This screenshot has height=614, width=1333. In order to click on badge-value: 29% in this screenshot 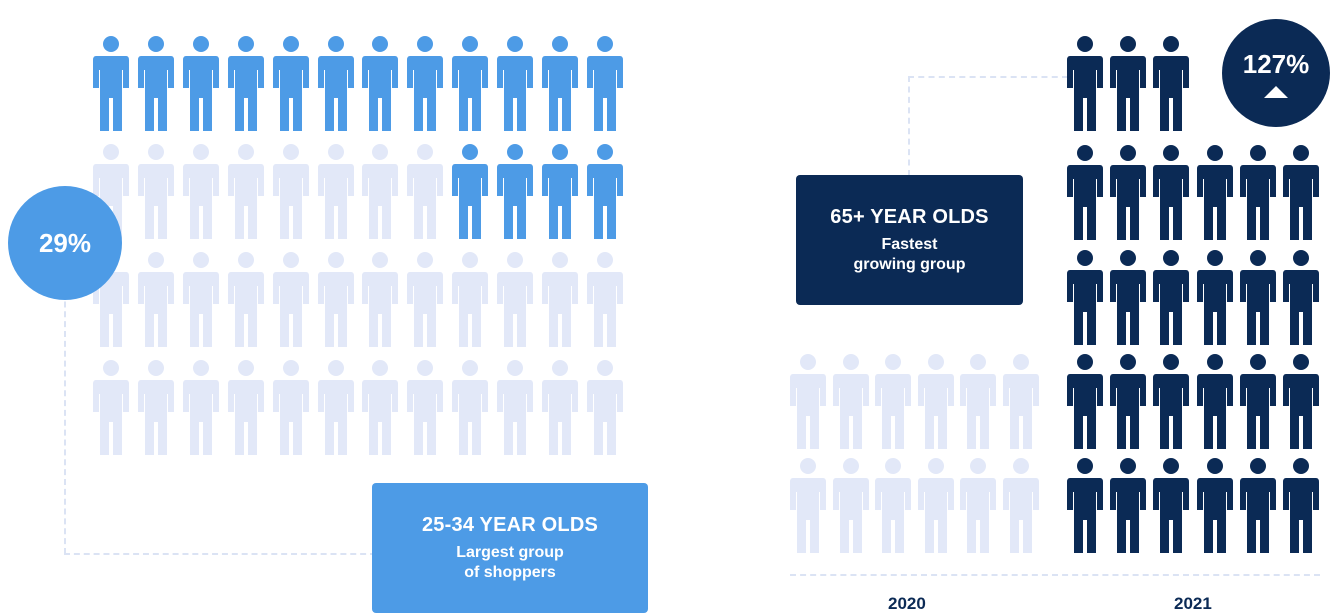, I will do `click(65, 242)`.